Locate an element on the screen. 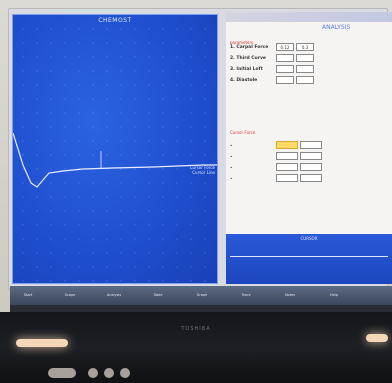 This screenshot has width=392, height=383. highlighted-cell is located at coordinates (287, 145).